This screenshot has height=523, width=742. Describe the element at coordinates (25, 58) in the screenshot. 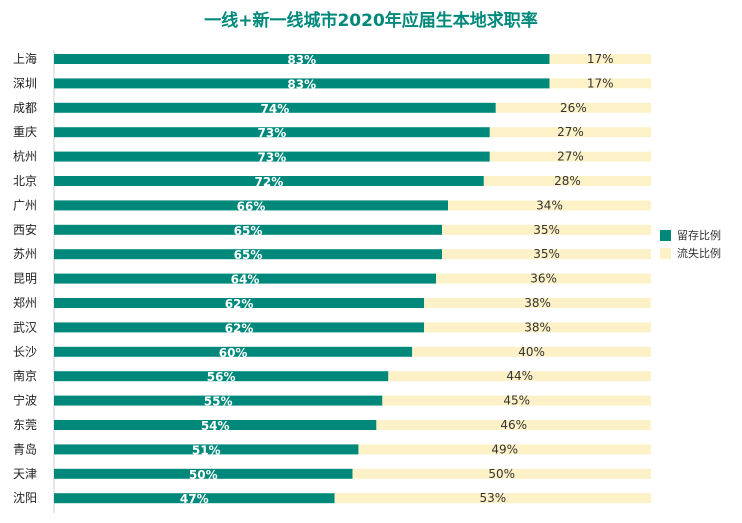

I see `category-label: 上海` at that location.